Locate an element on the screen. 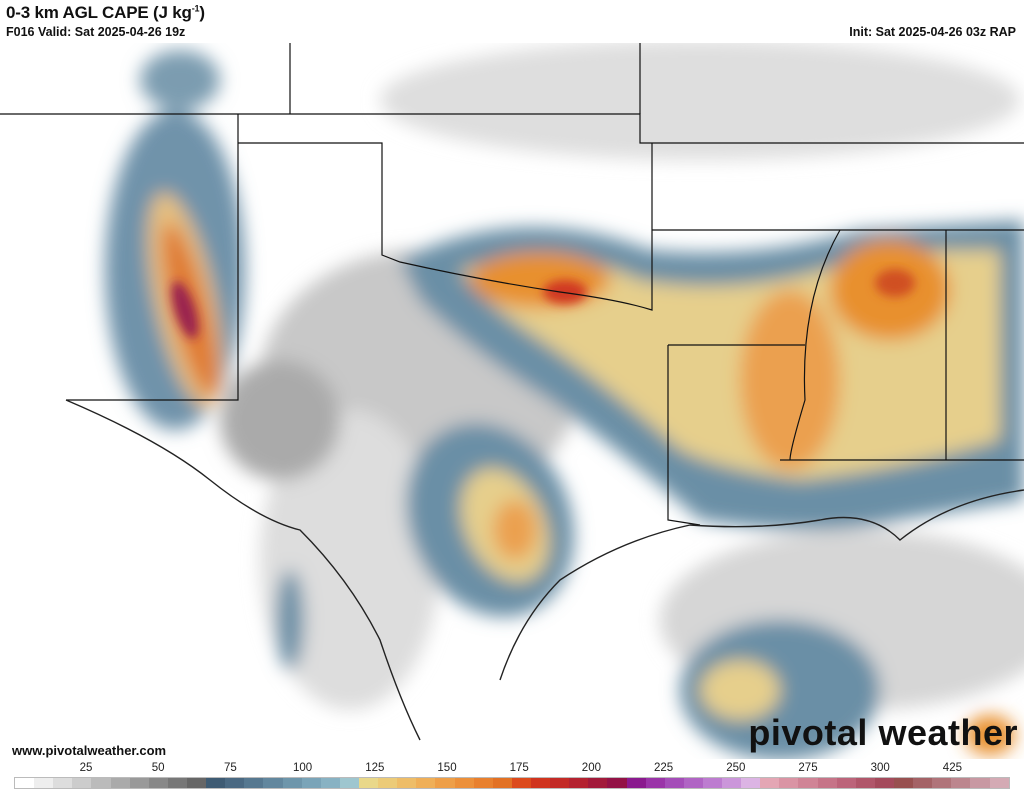 The height and width of the screenshot is (791, 1024). colorbar-tick-label: 175 is located at coordinates (519, 768).